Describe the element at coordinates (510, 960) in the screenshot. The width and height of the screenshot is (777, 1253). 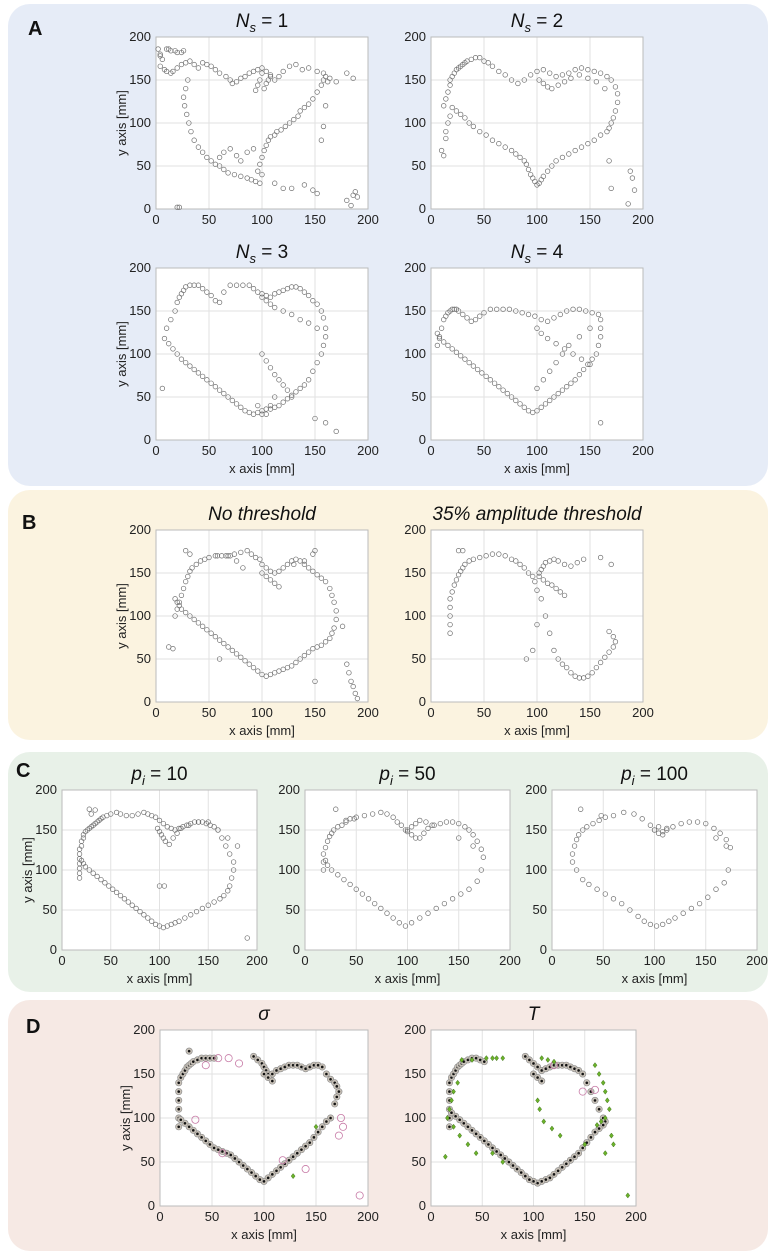
I see `x-tick-label: 200` at that location.